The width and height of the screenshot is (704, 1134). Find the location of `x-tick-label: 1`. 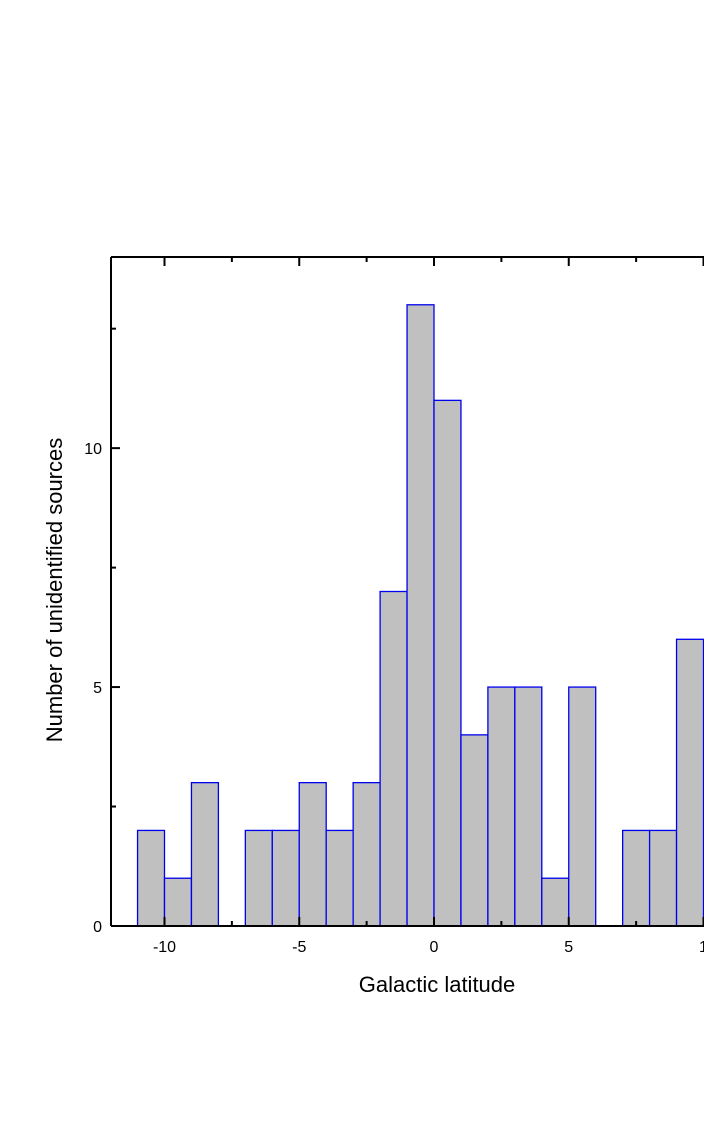

x-tick-label: 1 is located at coordinates (701, 947).